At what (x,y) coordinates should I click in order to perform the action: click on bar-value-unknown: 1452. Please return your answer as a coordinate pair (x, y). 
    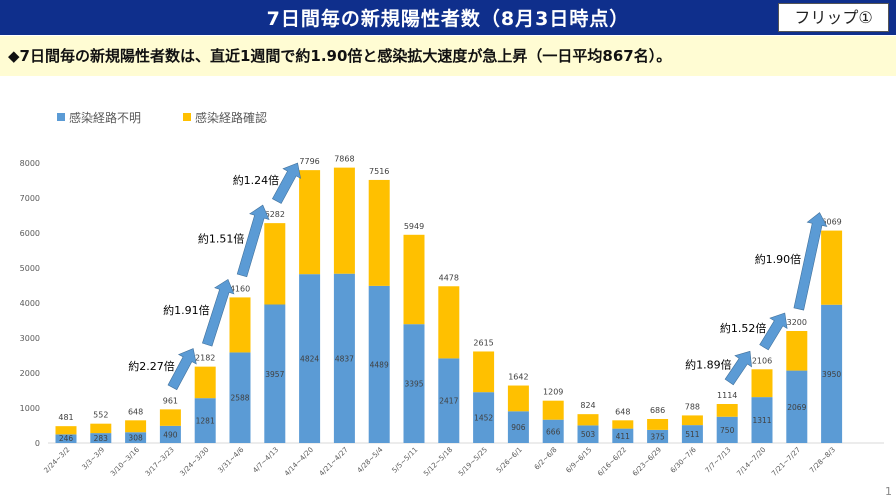
    Looking at the image, I should click on (483, 418).